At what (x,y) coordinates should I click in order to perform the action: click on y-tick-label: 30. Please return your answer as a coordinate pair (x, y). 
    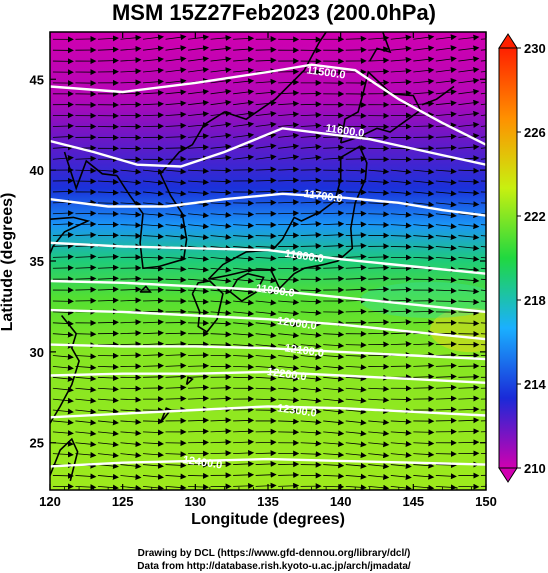
    Looking at the image, I should click on (37, 352).